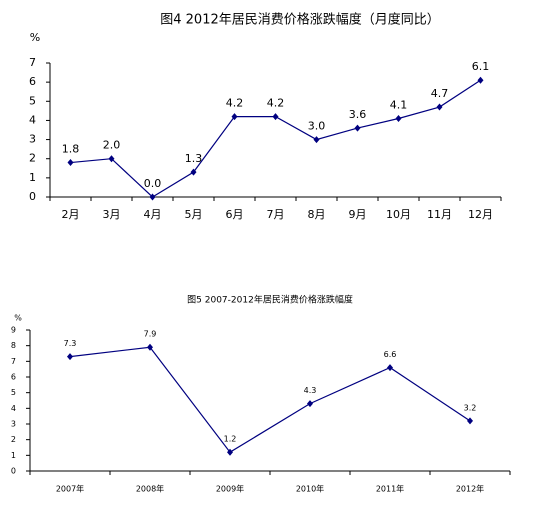  Describe the element at coordinates (480, 214) in the screenshot. I see `x-tick-label: 12月` at that location.